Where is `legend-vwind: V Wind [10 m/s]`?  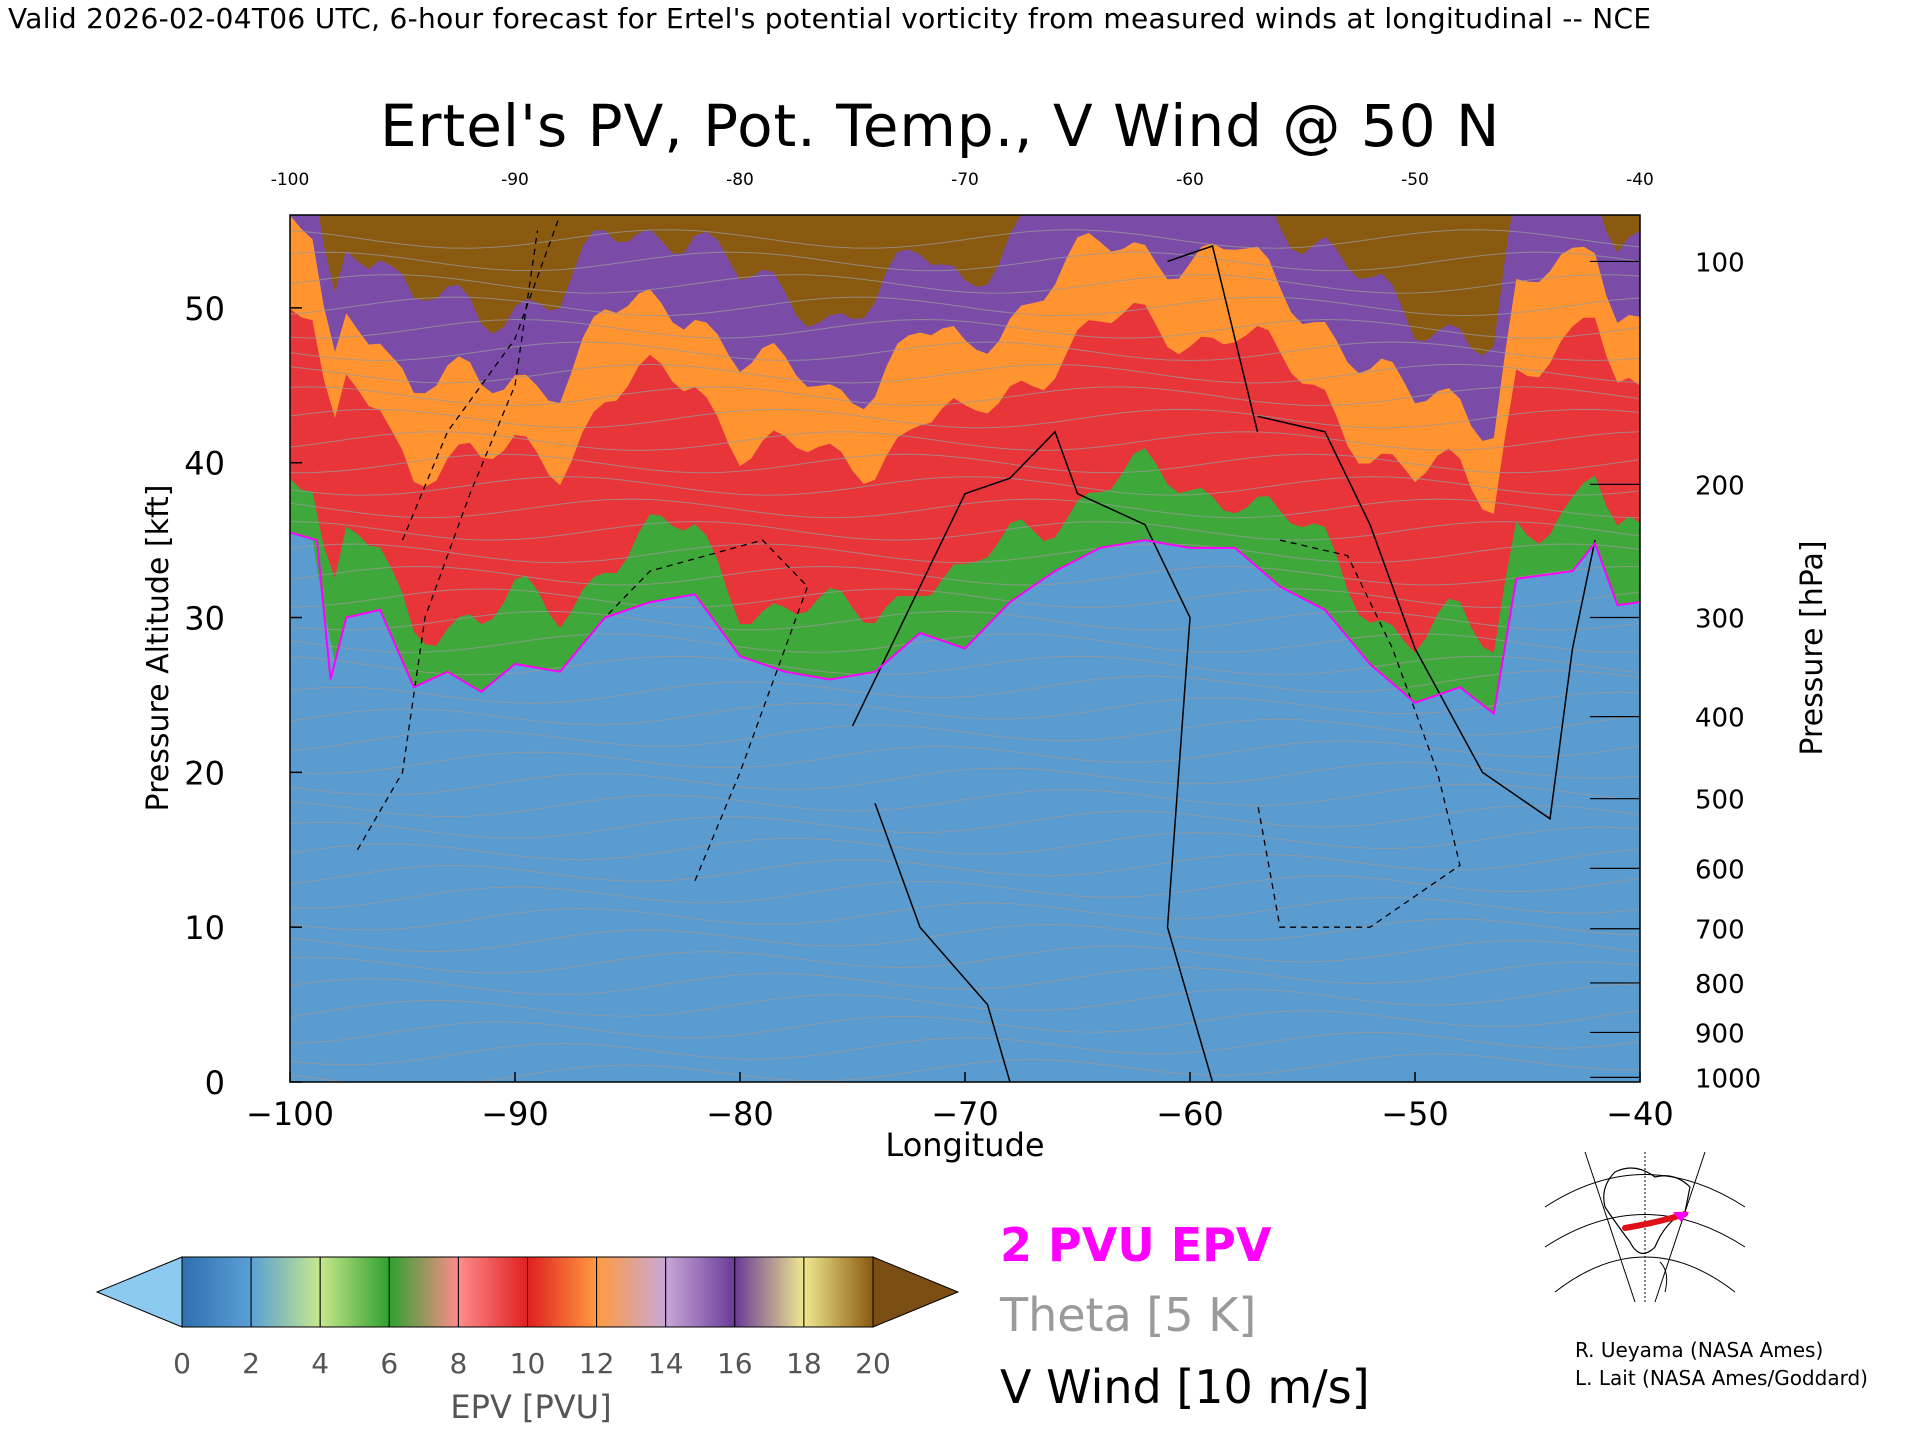
legend-vwind: V Wind [10 m/s] is located at coordinates (1185, 1387).